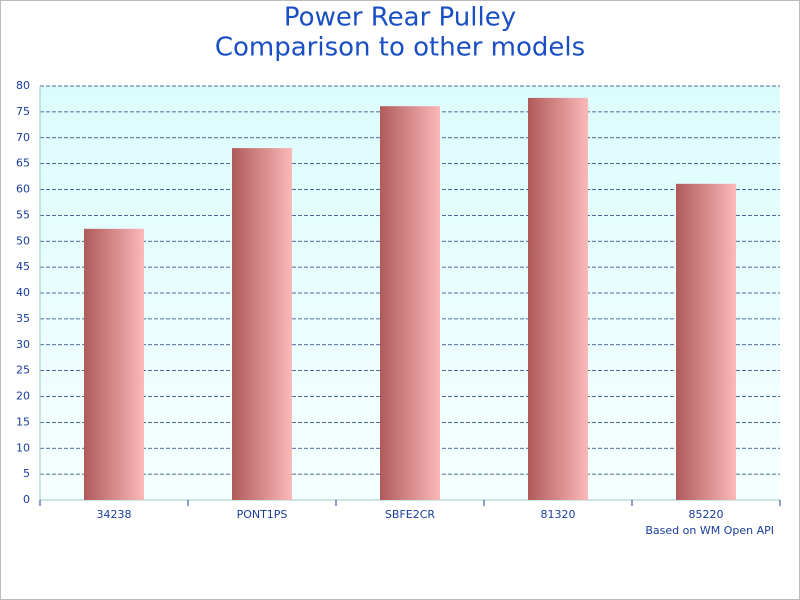 The image size is (800, 600). What do you see at coordinates (23, 214) in the screenshot?
I see `y-tick-label: 55` at bounding box center [23, 214].